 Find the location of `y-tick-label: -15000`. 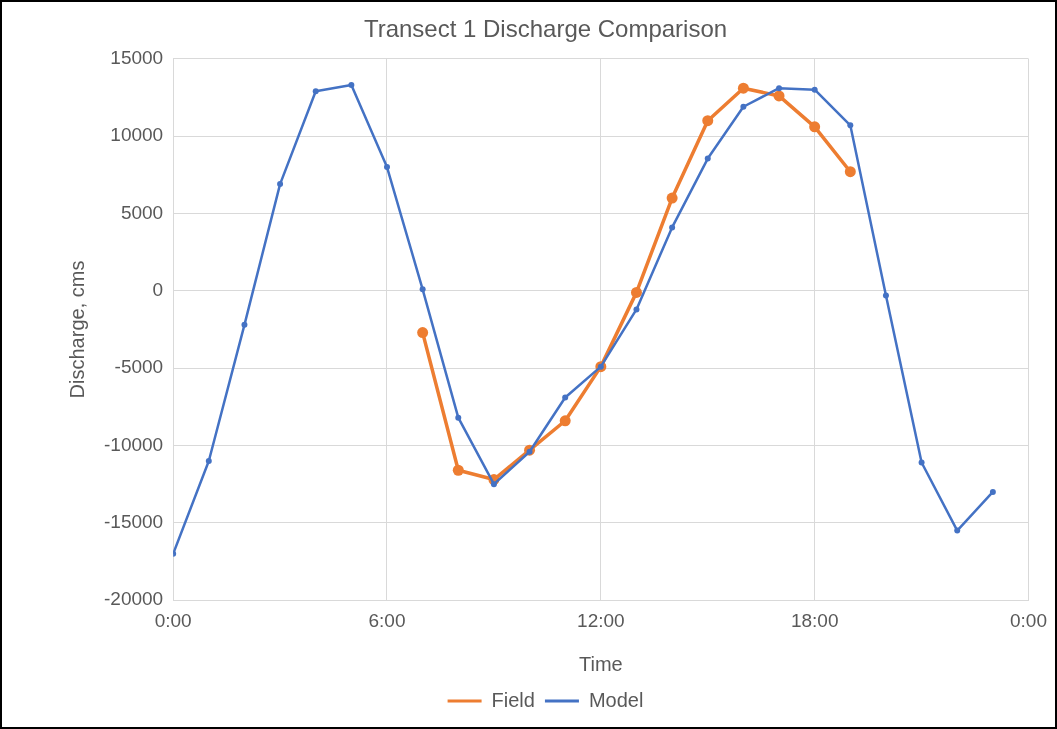

y-tick-label: -15000 is located at coordinates (133, 522).